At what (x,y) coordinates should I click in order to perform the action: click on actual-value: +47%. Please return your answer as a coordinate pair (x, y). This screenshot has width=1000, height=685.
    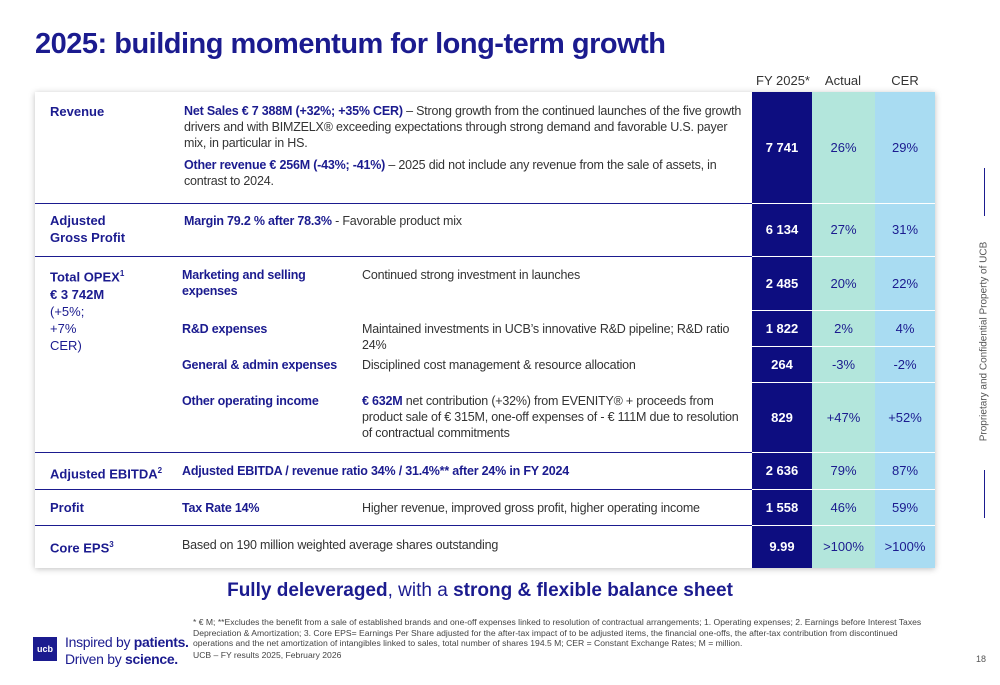
    Looking at the image, I should click on (843, 417).